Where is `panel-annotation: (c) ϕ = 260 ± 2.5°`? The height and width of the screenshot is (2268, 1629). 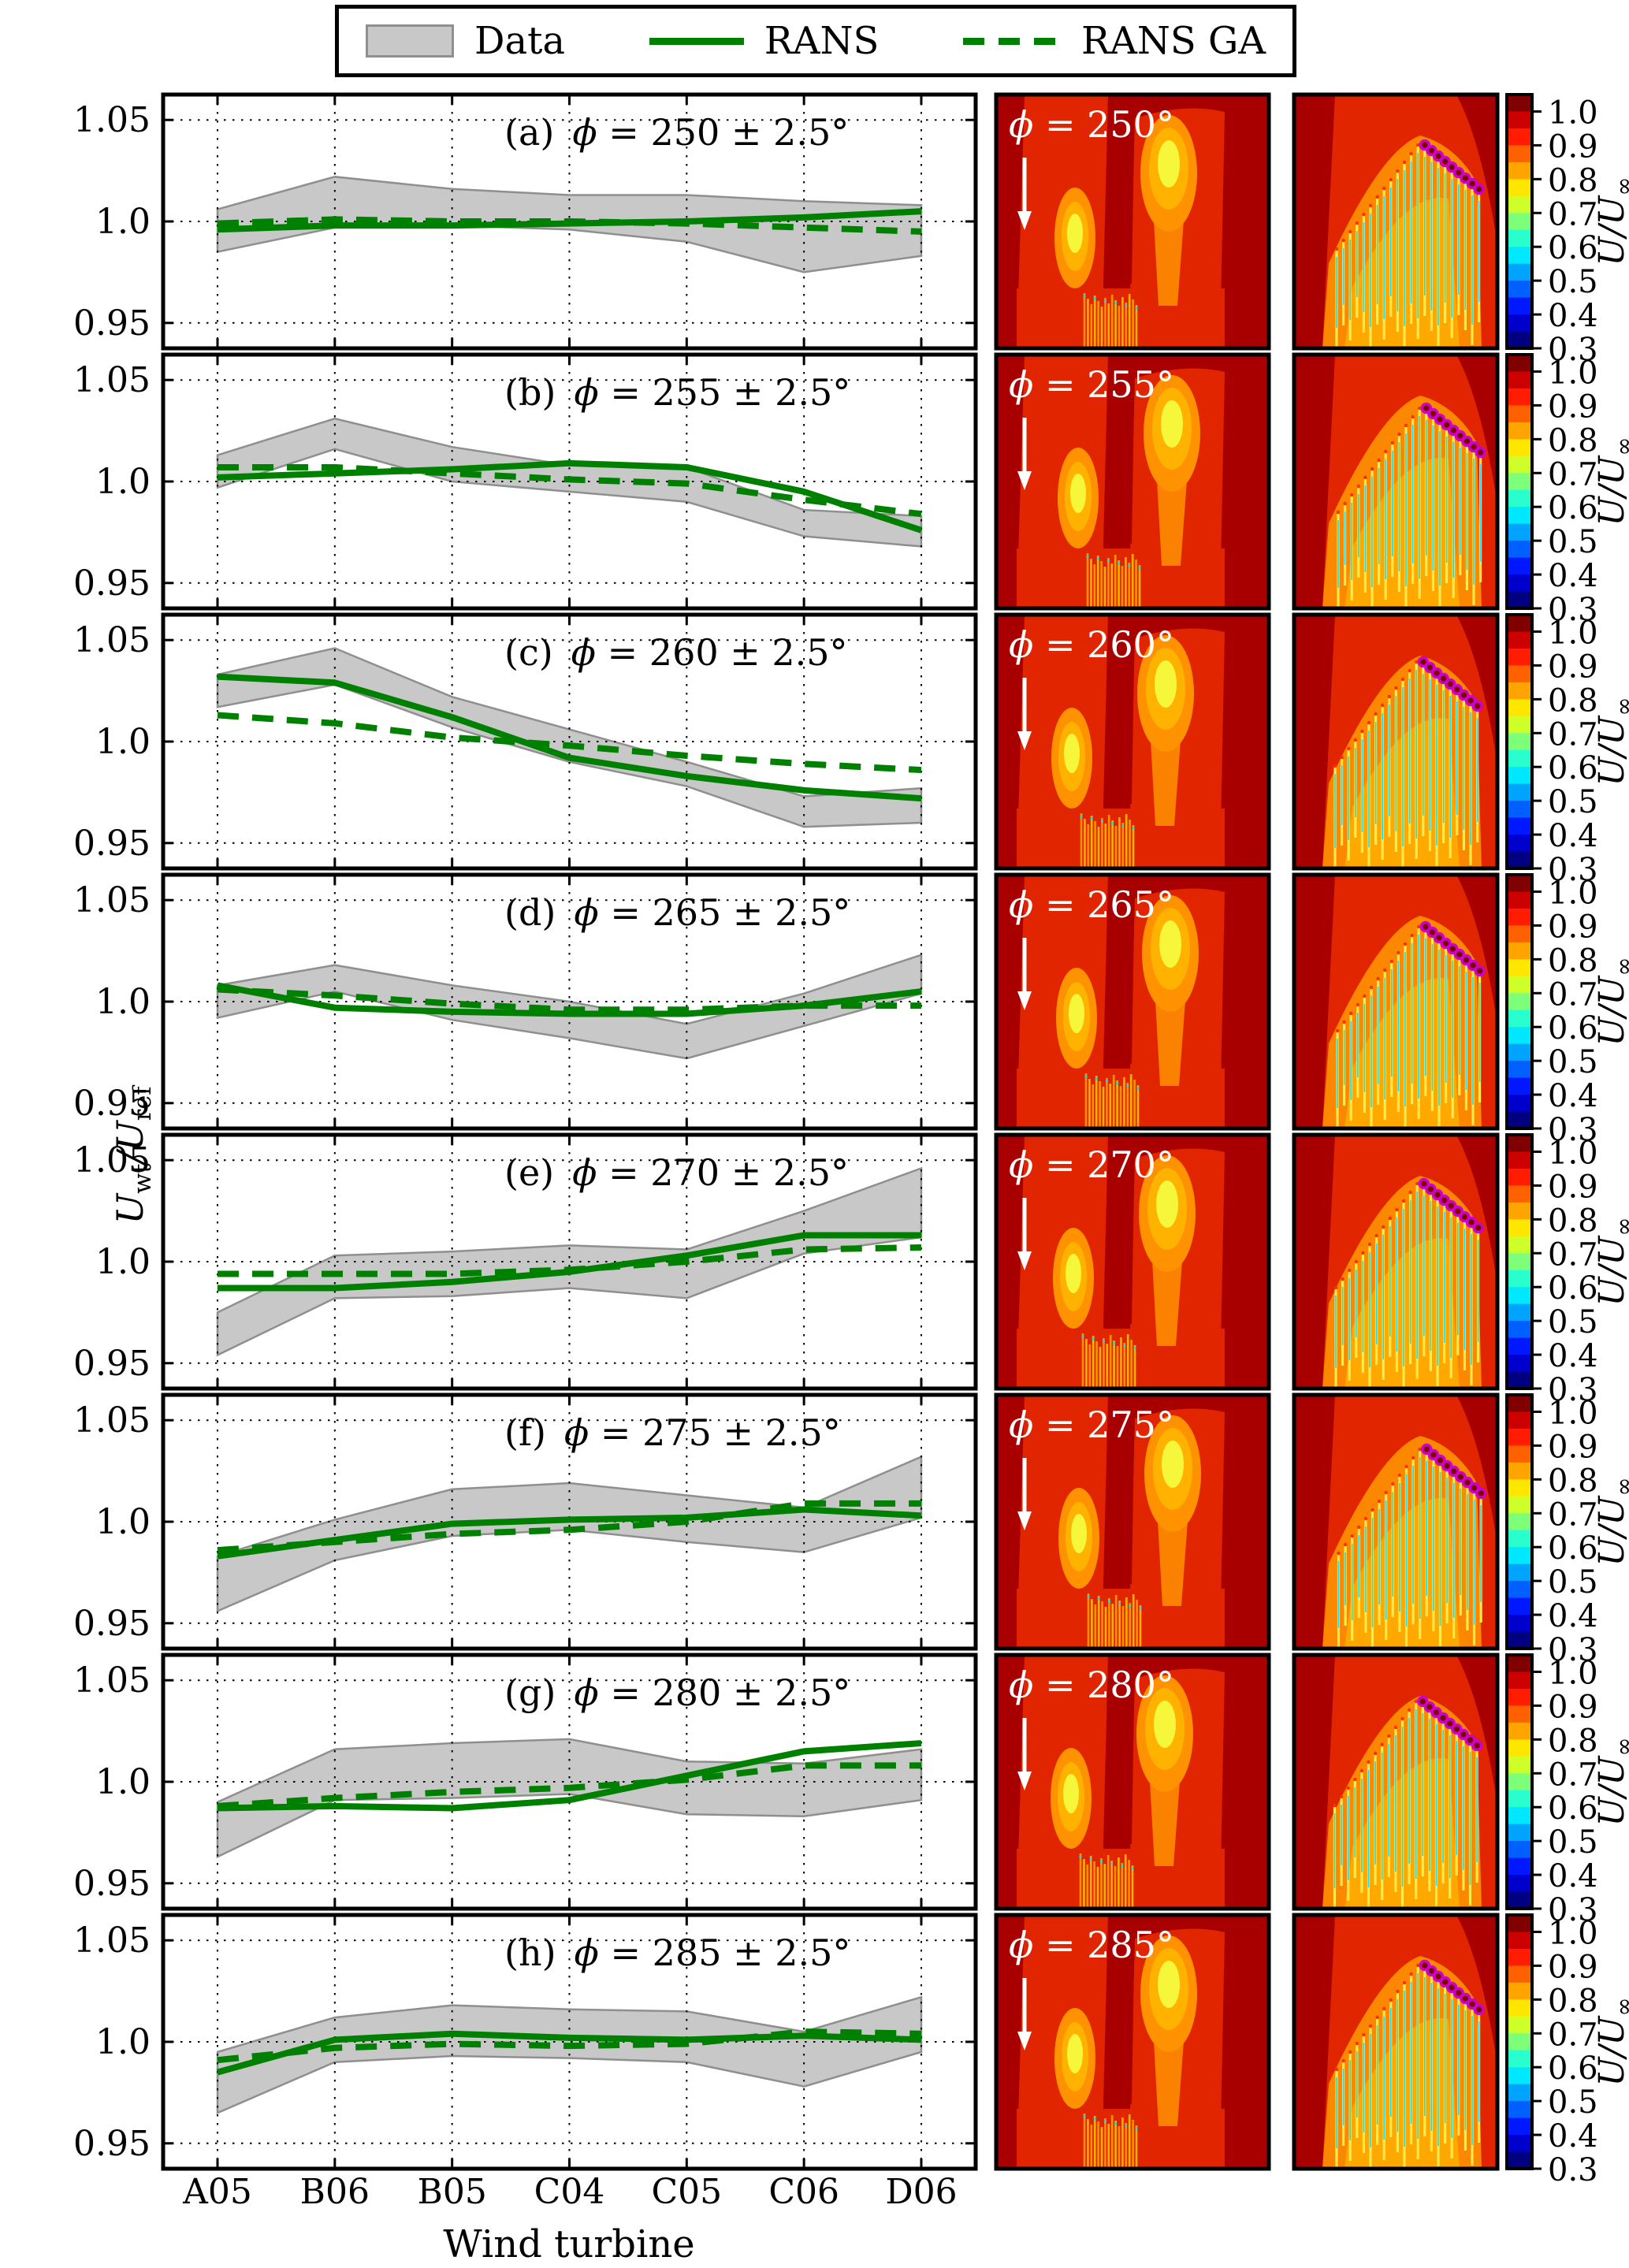
panel-annotation: (c) ϕ = 260 ± 2.5° is located at coordinates (676, 652).